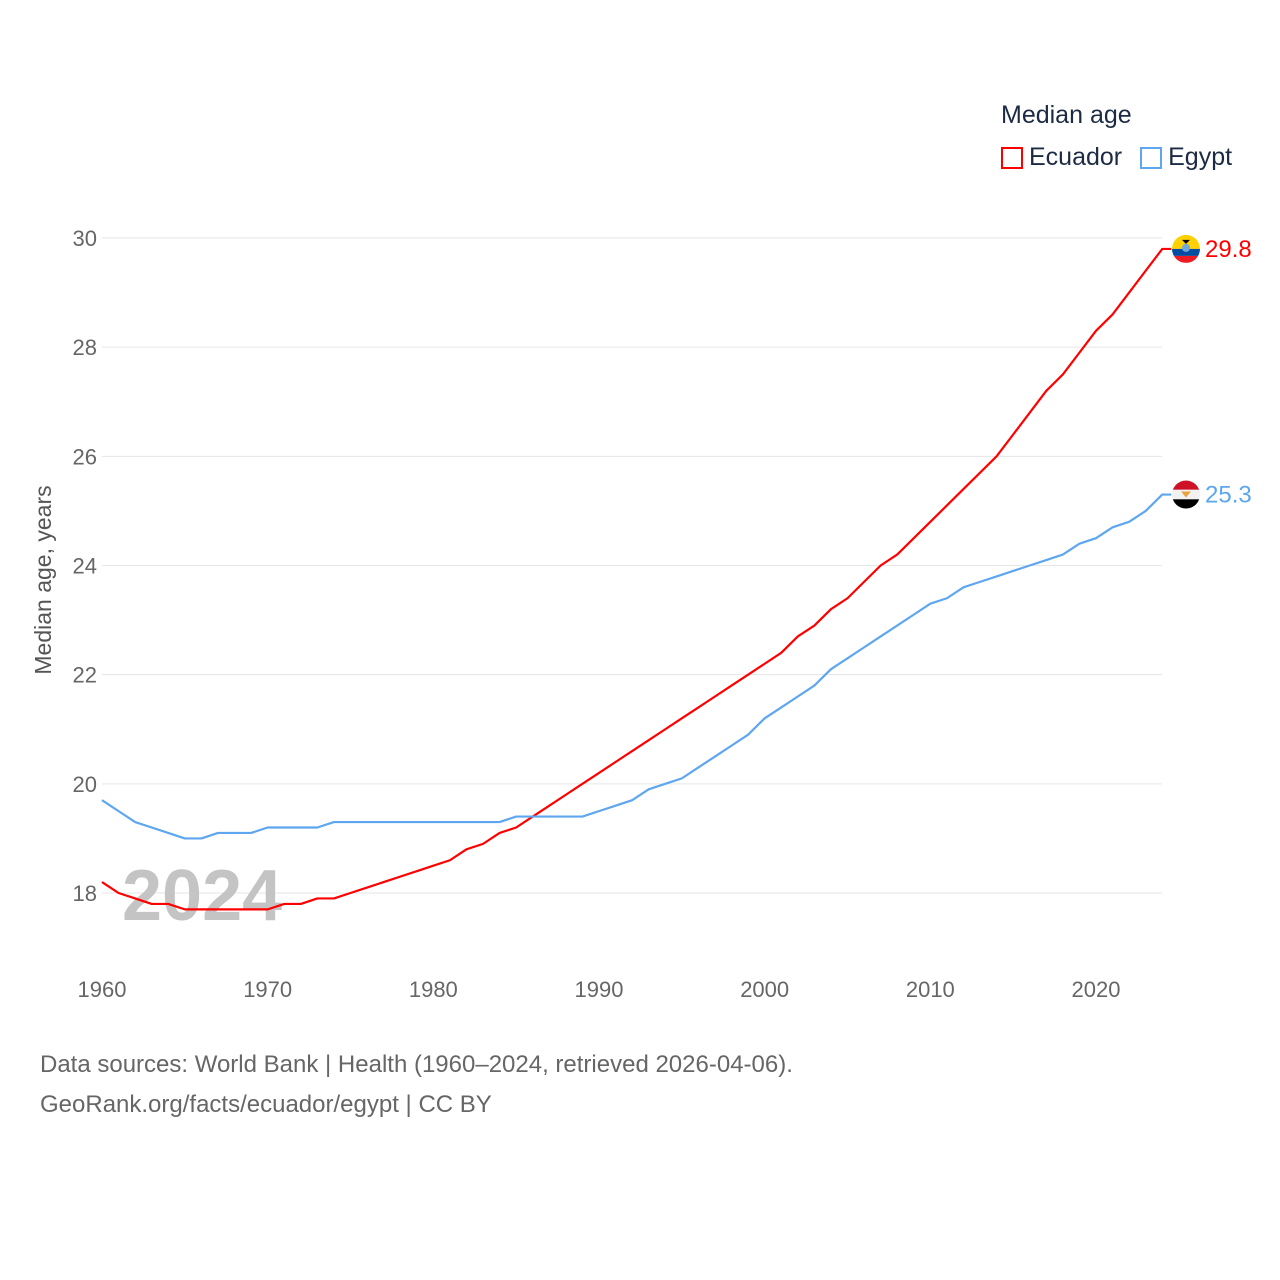  I want to click on y-tick-label: 24, so click(85, 566).